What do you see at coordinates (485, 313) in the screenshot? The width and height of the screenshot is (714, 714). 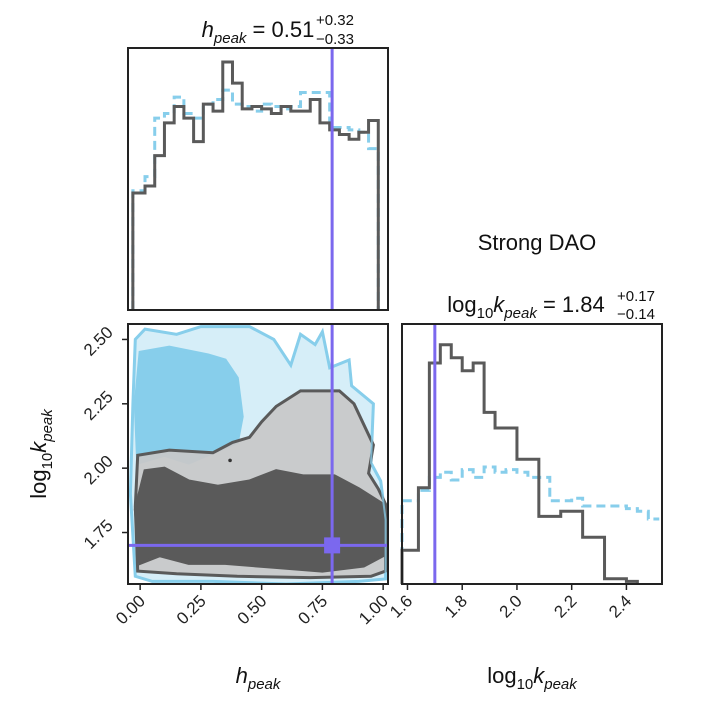 I see `k-title-base-sub: 10` at bounding box center [485, 313].